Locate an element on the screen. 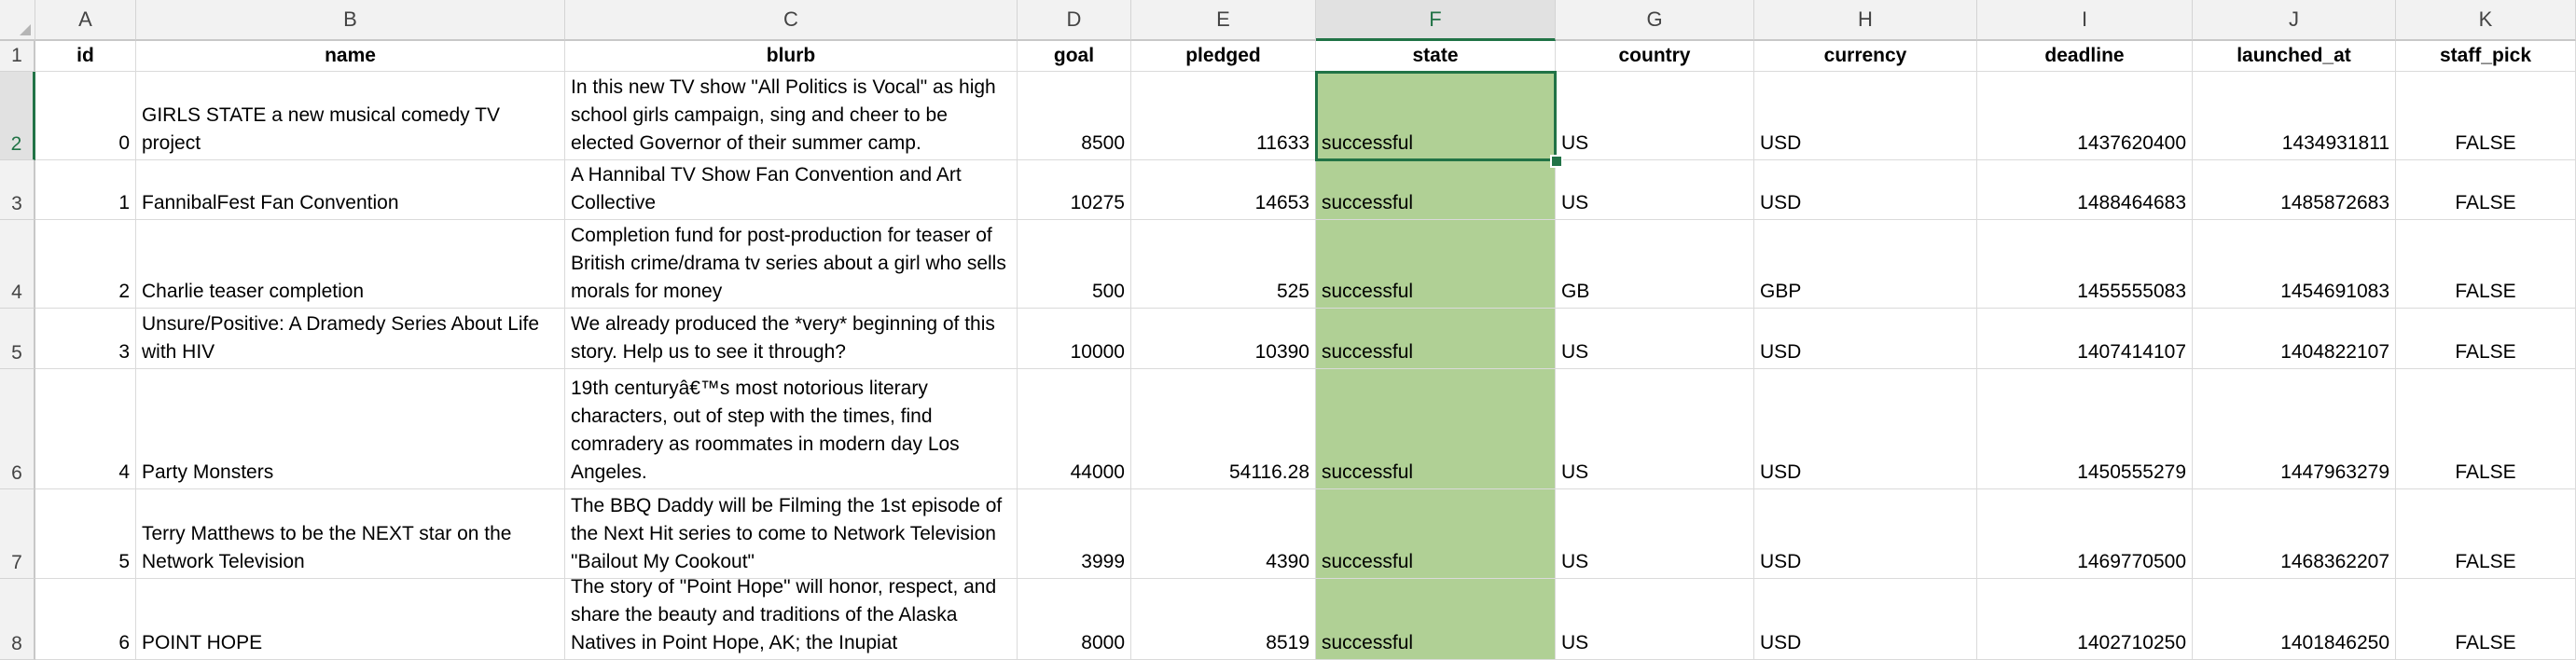 This screenshot has width=2576, height=660. cell-h6: USD is located at coordinates (1865, 429).